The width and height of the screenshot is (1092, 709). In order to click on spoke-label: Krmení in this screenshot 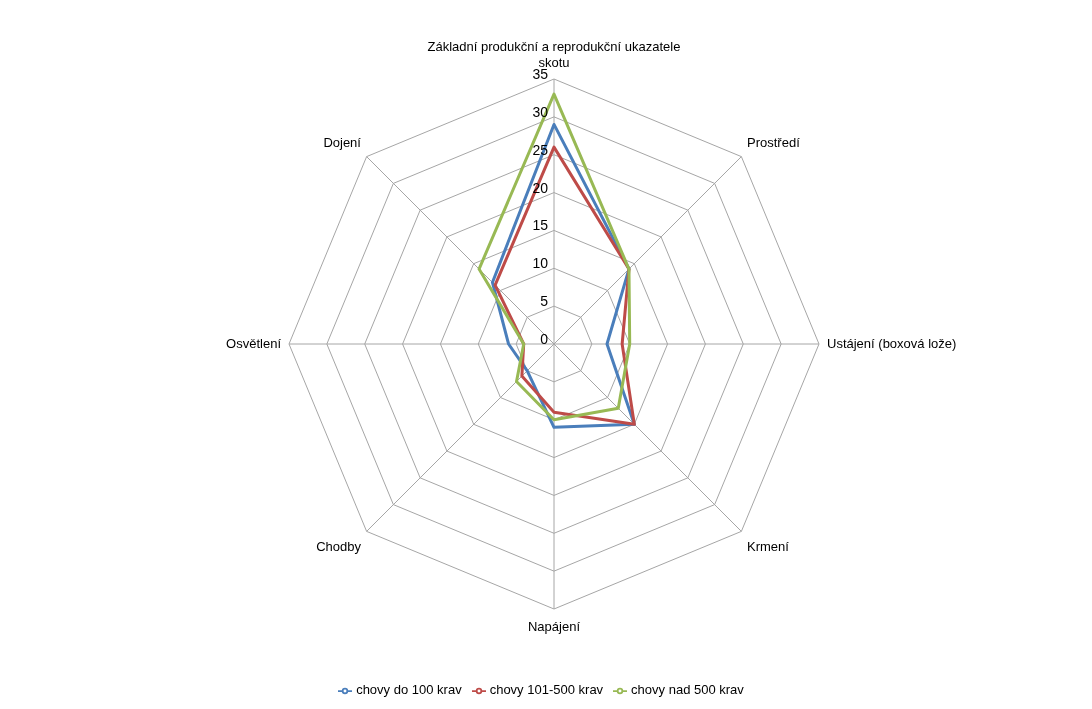, I will do `click(768, 547)`.